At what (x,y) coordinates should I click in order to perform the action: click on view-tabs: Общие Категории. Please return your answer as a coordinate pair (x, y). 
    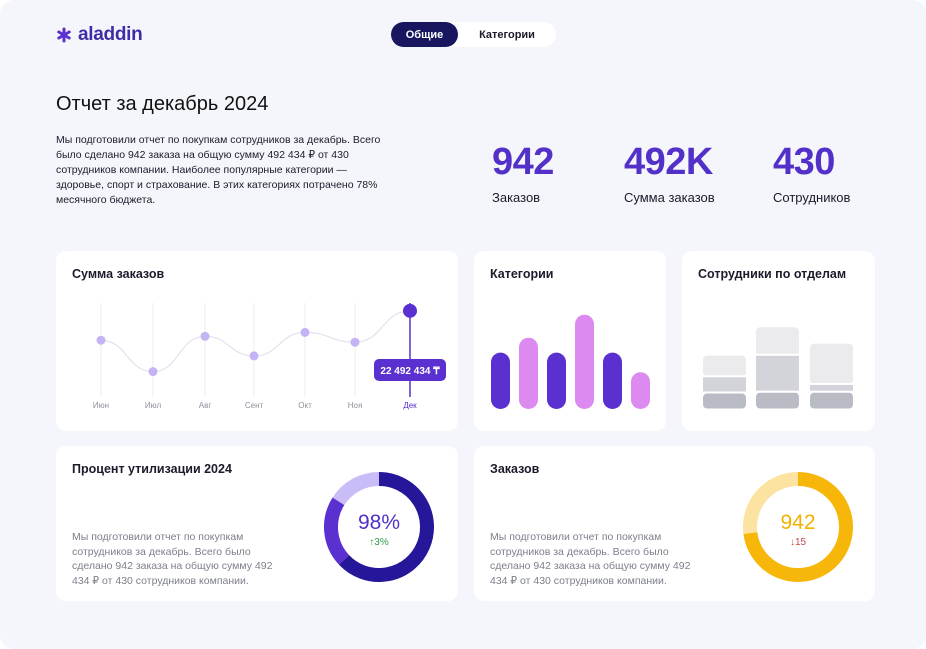
    Looking at the image, I should click on (473, 34).